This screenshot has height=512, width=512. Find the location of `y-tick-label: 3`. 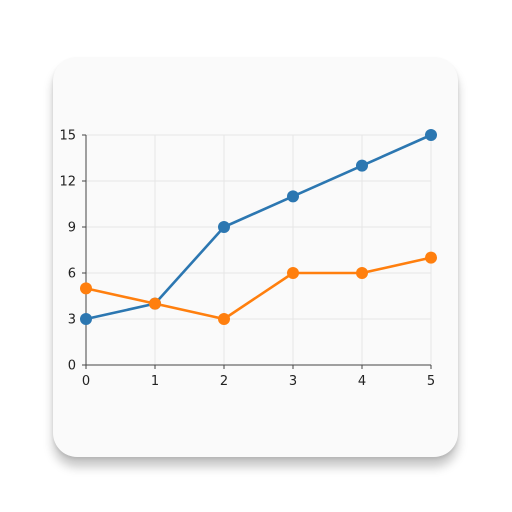

y-tick-label: 3 is located at coordinates (72, 320).